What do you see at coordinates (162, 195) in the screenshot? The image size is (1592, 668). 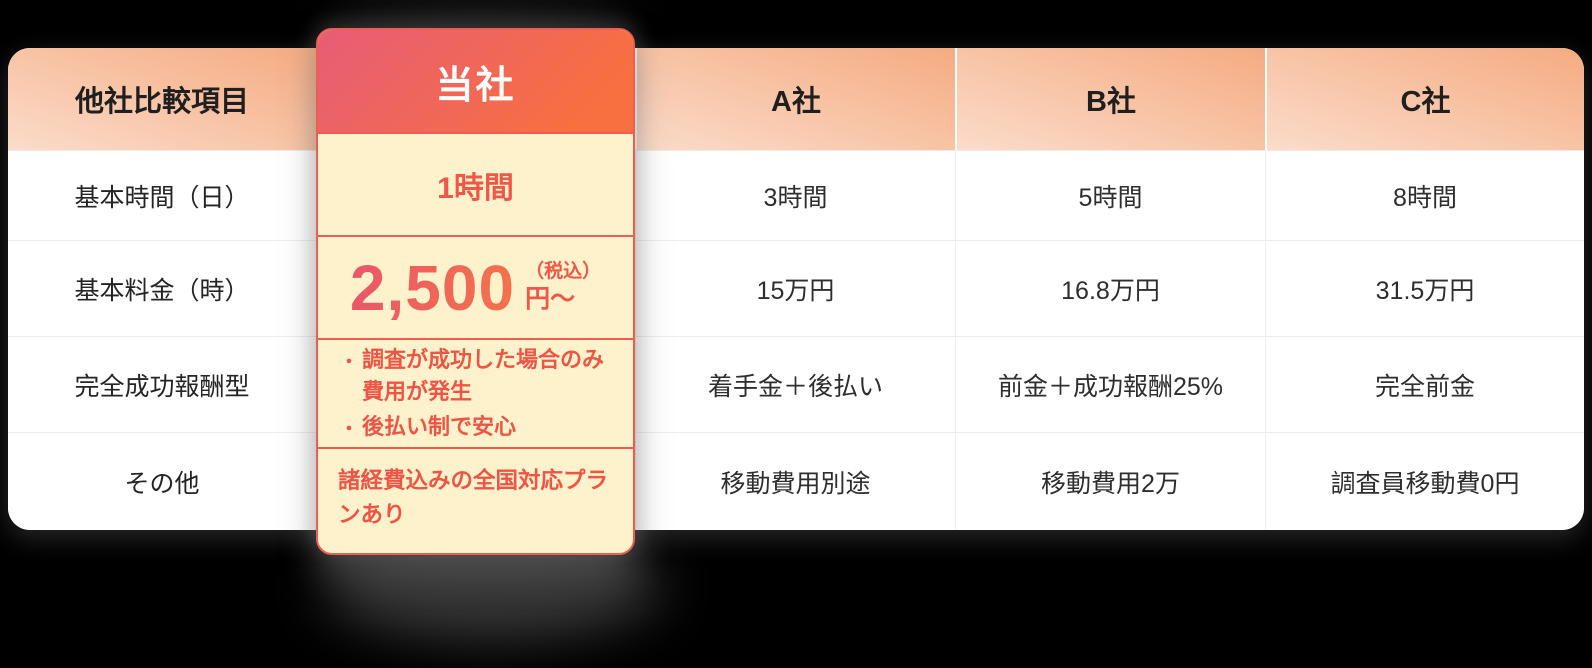 I see `row-label-basic-time: 基本時間（日）` at bounding box center [162, 195].